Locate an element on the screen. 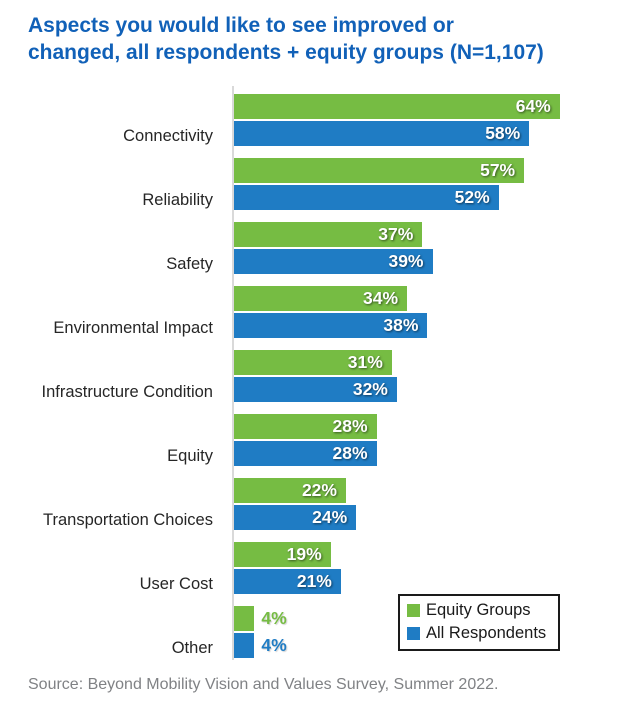 The height and width of the screenshot is (726, 618). category-label: Other is located at coordinates (192, 648).